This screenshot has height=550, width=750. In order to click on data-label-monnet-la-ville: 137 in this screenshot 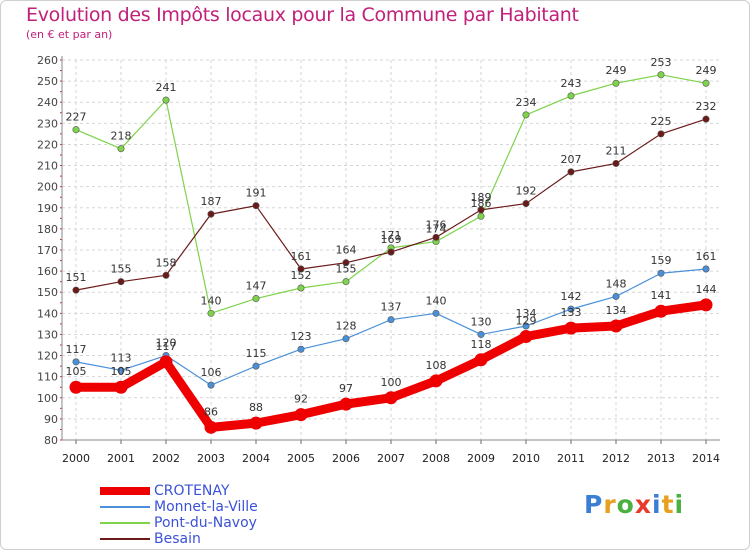, I will do `click(391, 307)`.